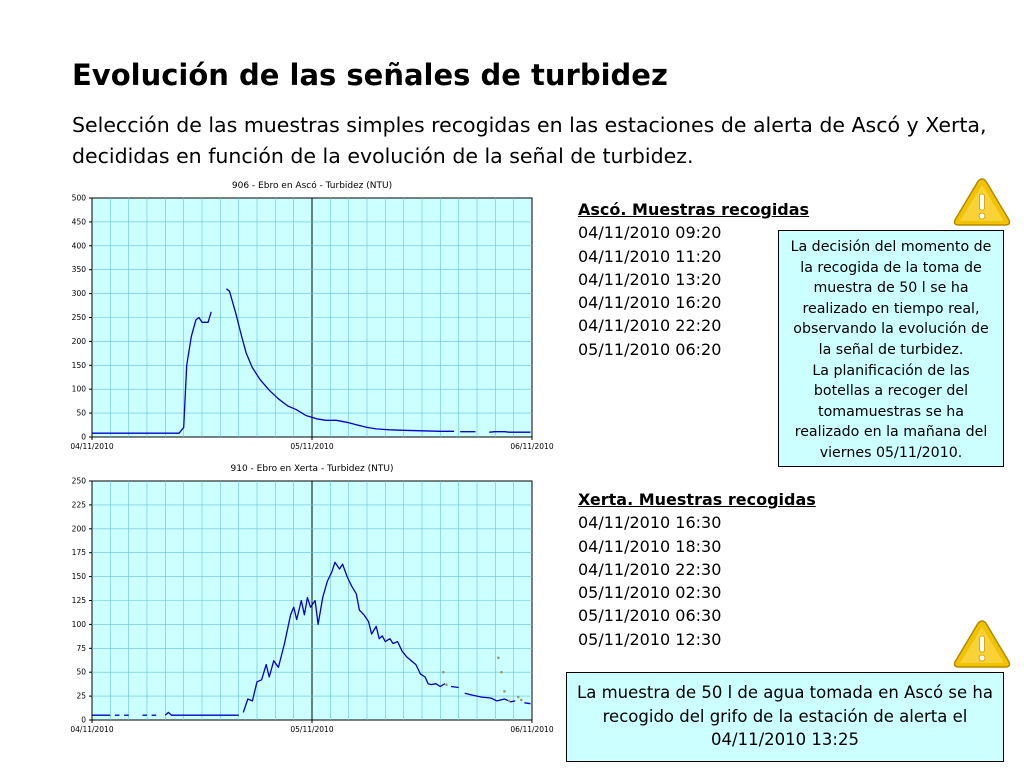 Image resolution: width=1024 pixels, height=768 pixels. I want to click on chart-title: 906 - Ebro en Ascó - Turbidez (NTU), so click(312, 185).